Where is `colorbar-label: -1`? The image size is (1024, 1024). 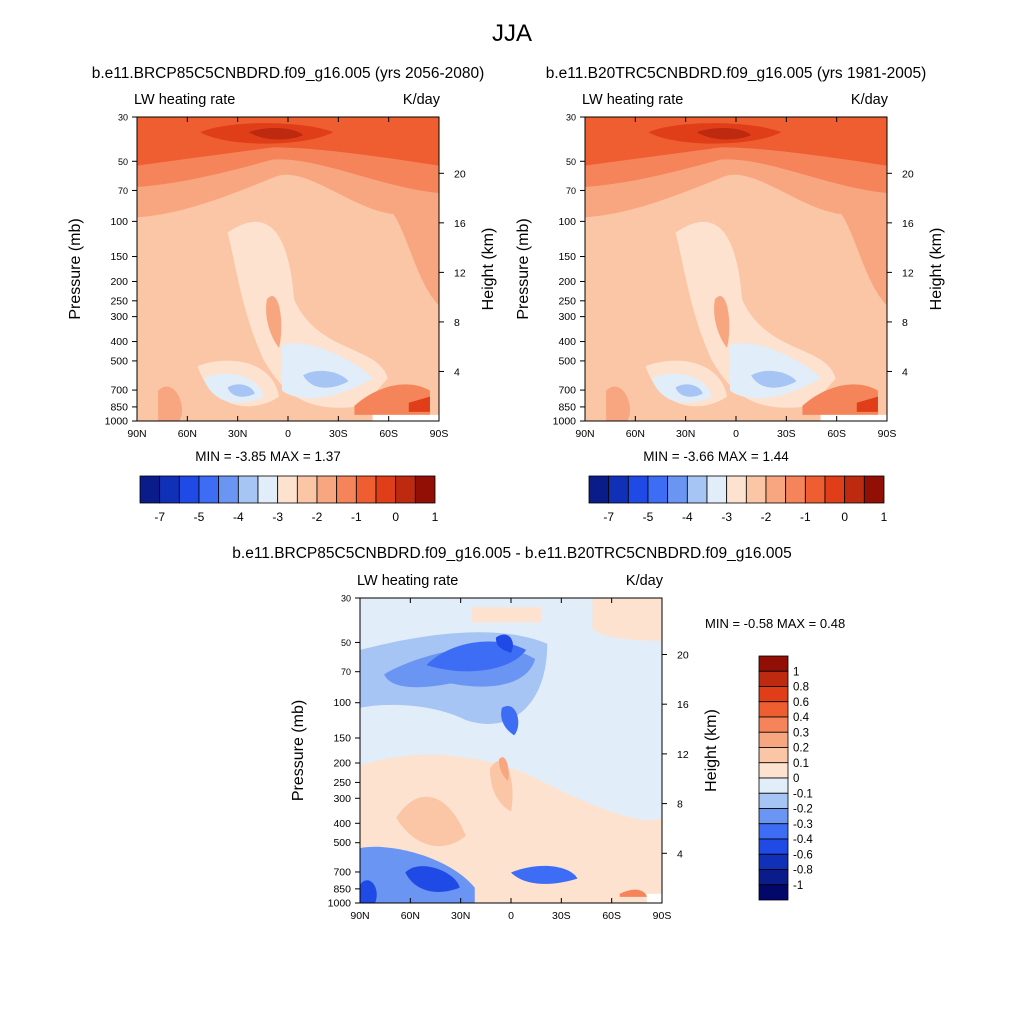
colorbar-label: -1 is located at coordinates (356, 517).